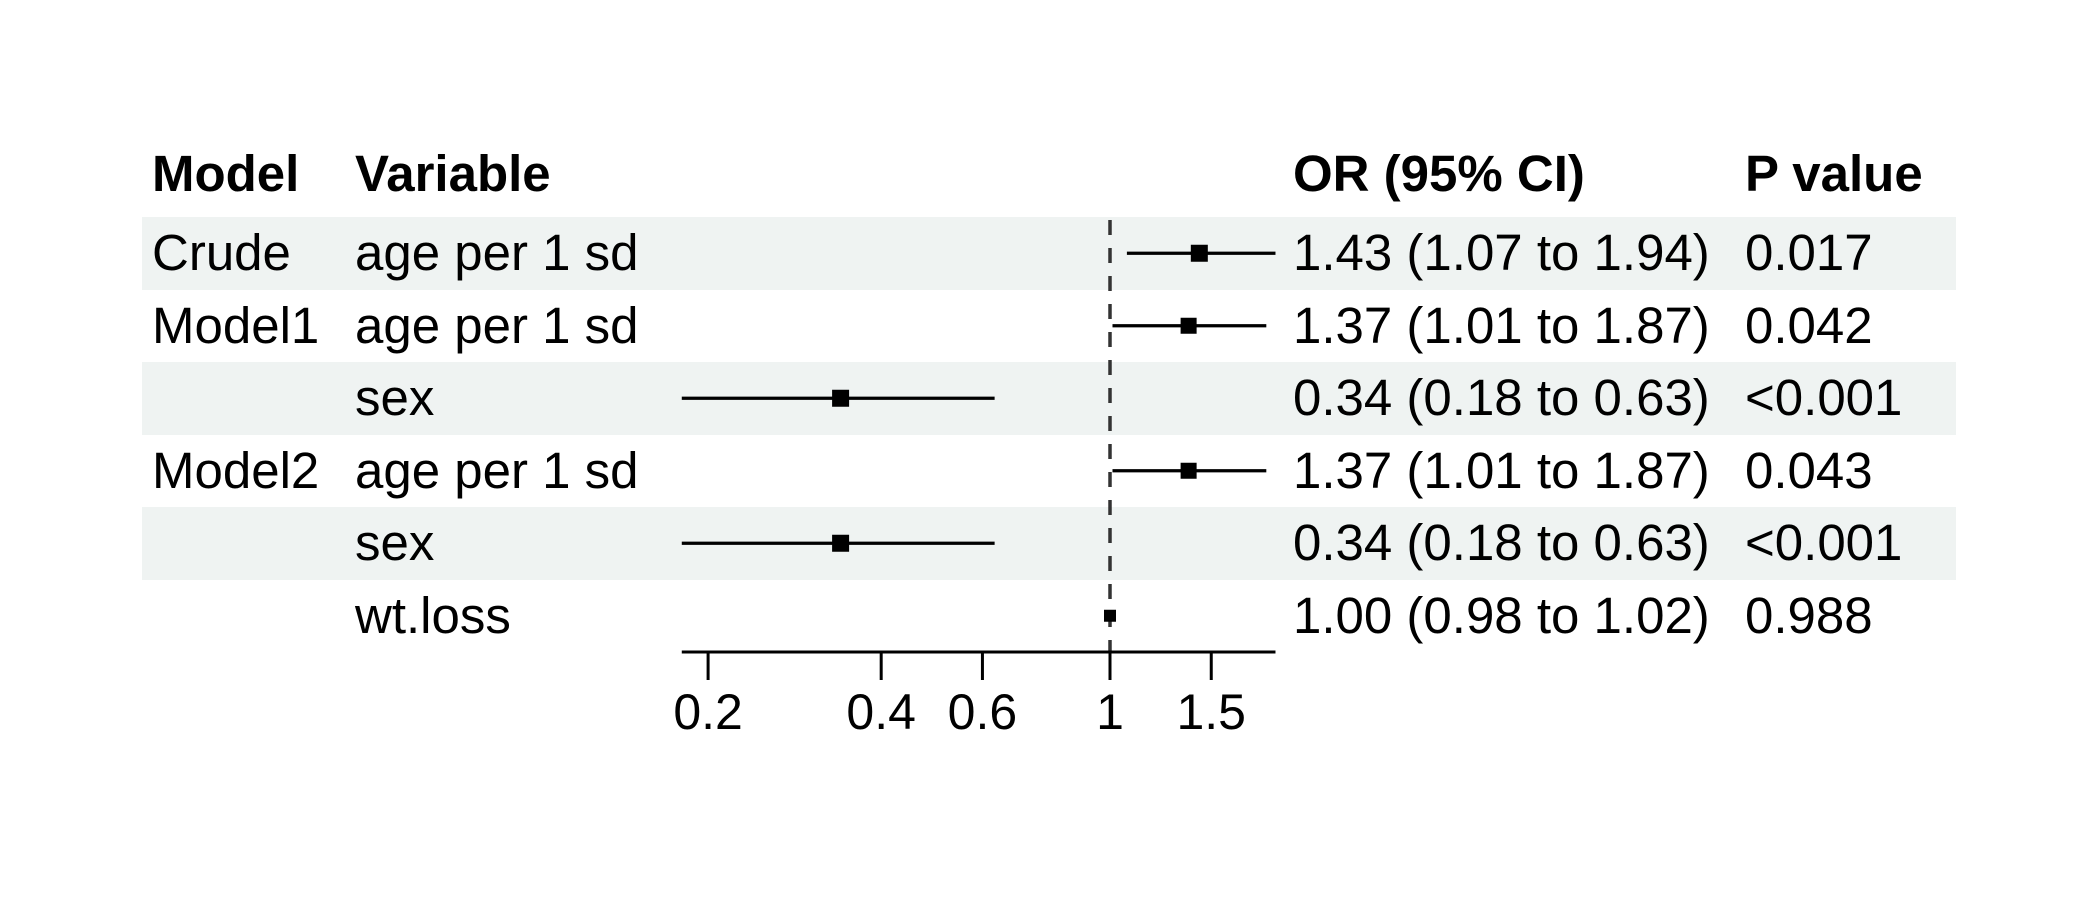 This screenshot has width=2100, height=900. Describe the element at coordinates (453, 173) in the screenshot. I see `header-variable: Variable` at that location.